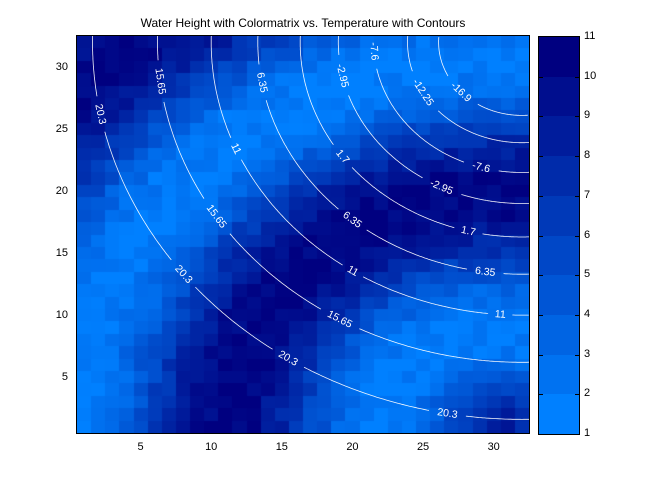 This screenshot has height=486, width=649. Describe the element at coordinates (423, 447) in the screenshot. I see `x-tick-label: 25` at that location.